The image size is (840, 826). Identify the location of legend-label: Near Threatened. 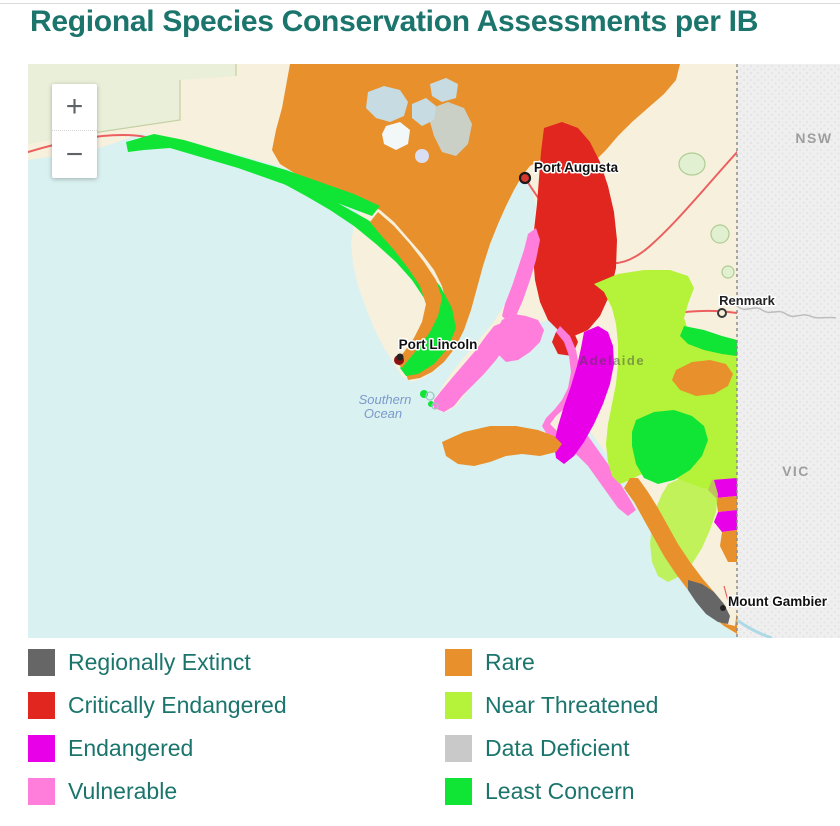
(572, 705).